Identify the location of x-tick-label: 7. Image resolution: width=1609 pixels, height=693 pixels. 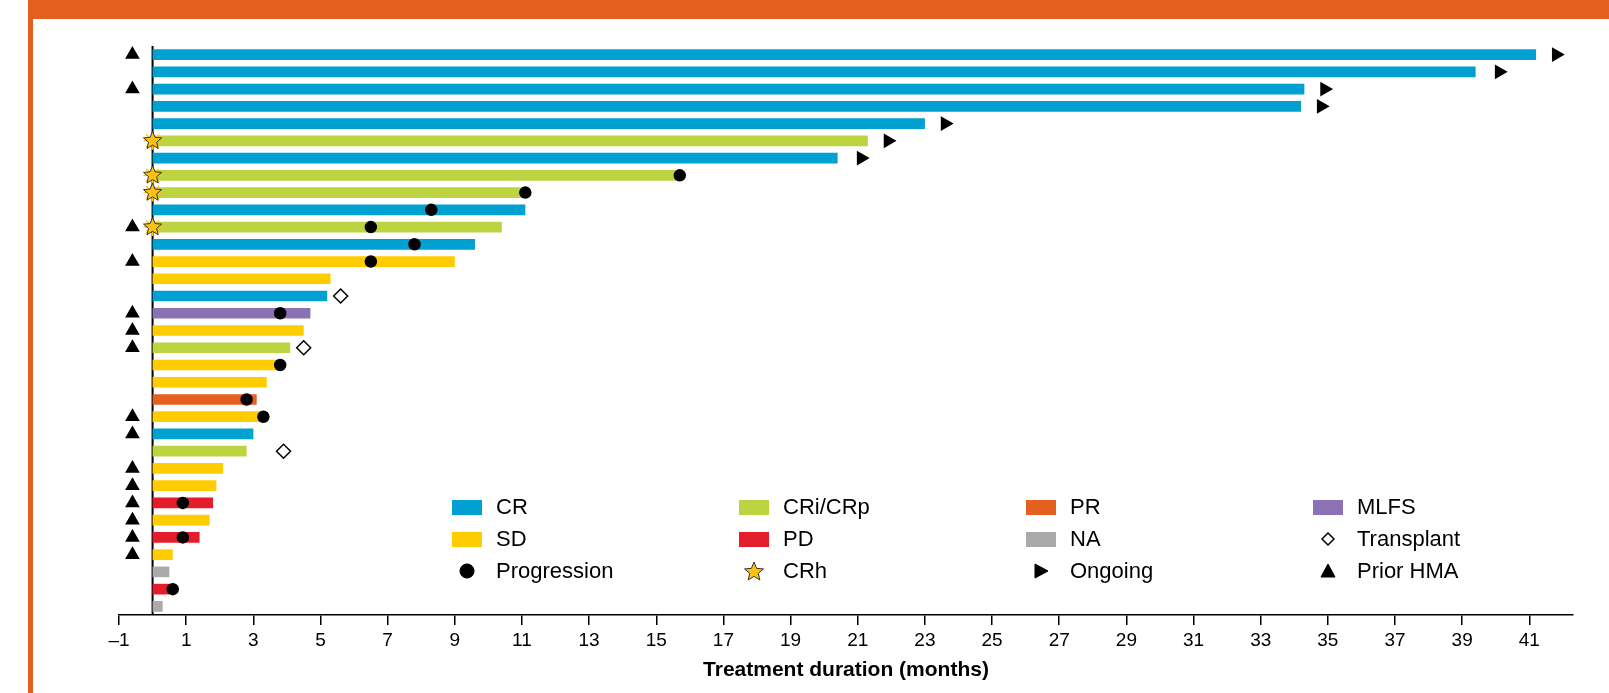
(387, 639).